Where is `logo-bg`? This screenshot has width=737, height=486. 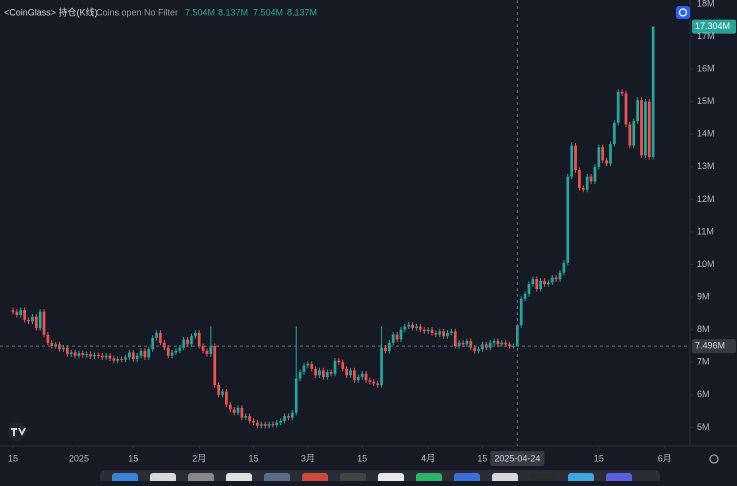
logo-bg is located at coordinates (17, 432).